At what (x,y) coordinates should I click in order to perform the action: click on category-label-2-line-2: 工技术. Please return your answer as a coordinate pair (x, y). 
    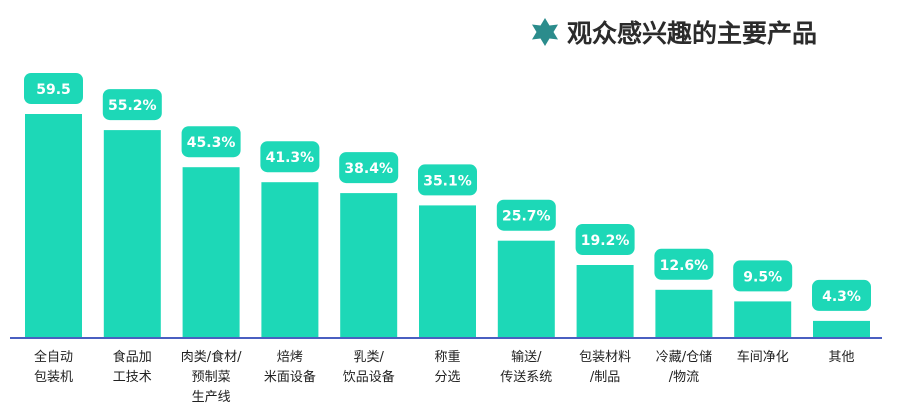
    Looking at the image, I should click on (132, 377).